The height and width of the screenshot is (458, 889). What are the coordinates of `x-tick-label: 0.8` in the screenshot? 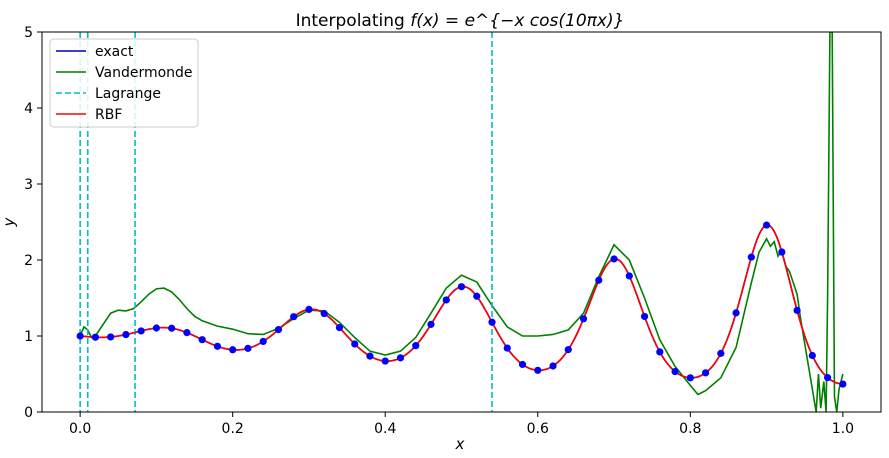 It's located at (690, 429).